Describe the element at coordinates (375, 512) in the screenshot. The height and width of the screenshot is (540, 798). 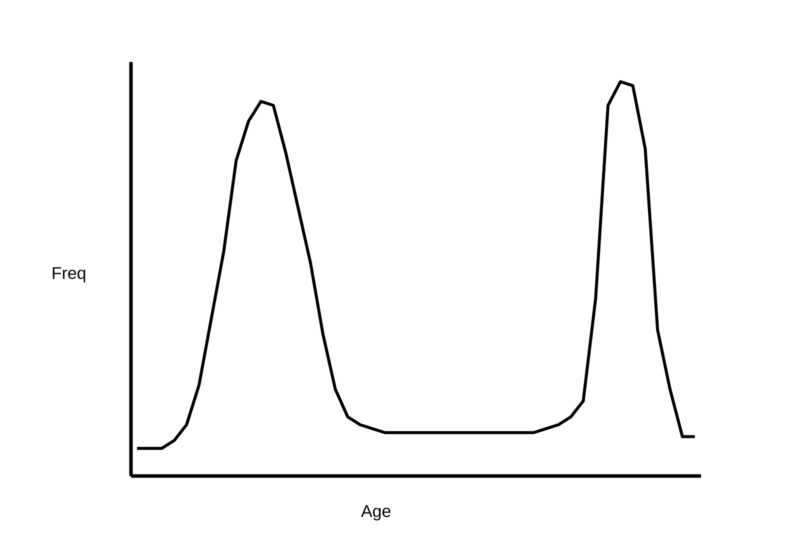
I see `x-axis-title: Age` at that location.